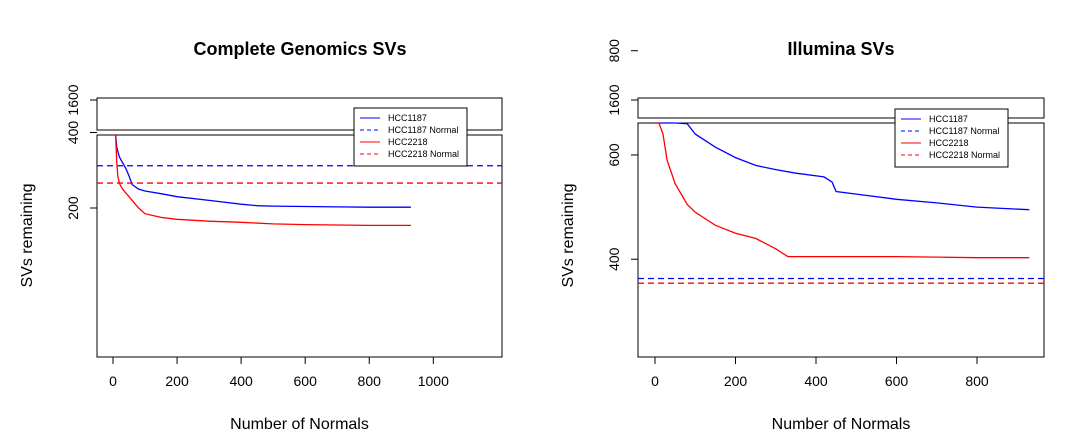 The height and width of the screenshot is (436, 1084). I want to click on legend-box, so click(410, 137).